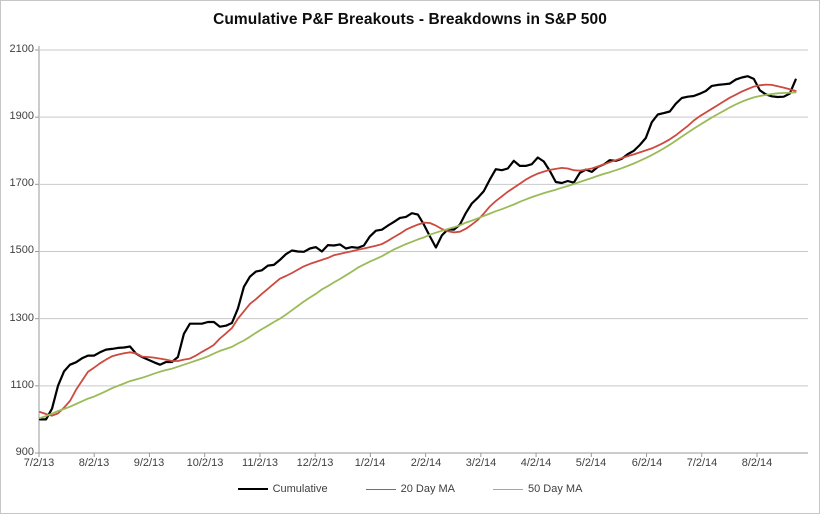 The width and height of the screenshot is (820, 514). I want to click on x-tick-label: 8/2/14, so click(757, 463).